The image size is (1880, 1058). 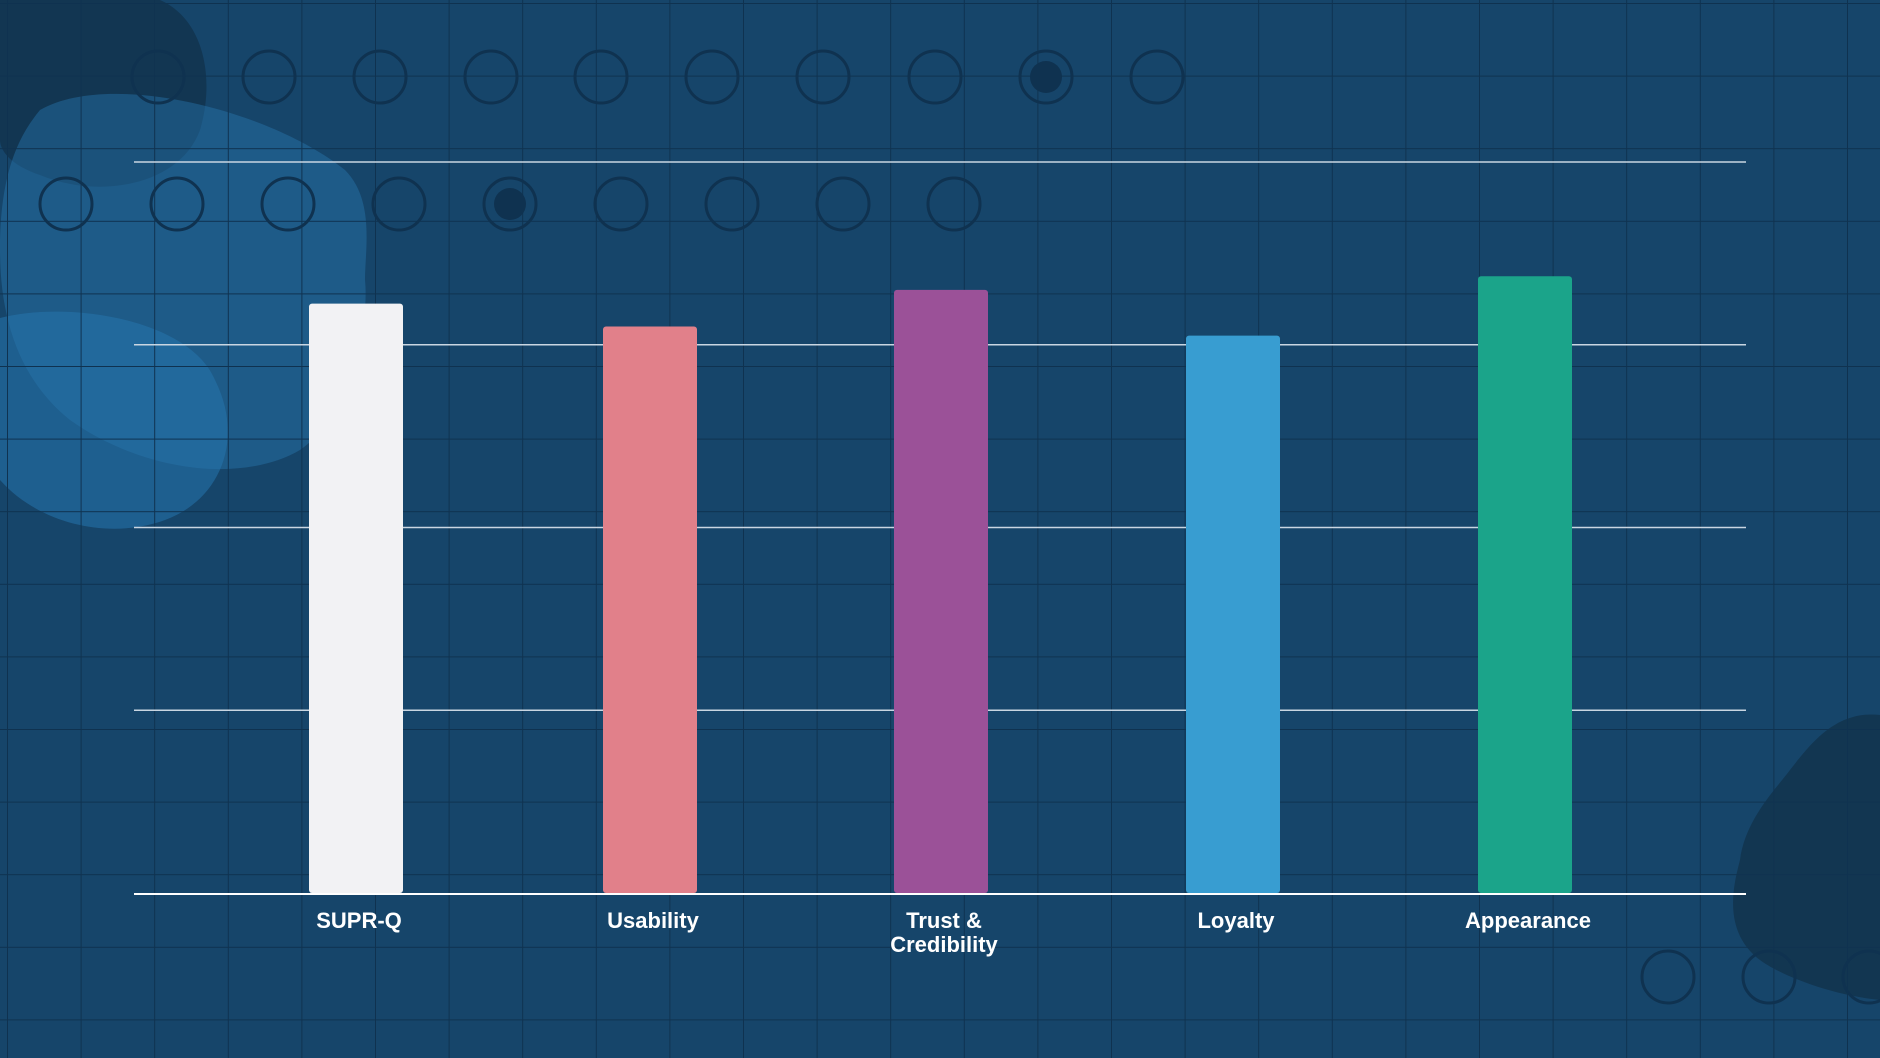 I want to click on x-tick-label: Appearance, so click(x=1528, y=920).